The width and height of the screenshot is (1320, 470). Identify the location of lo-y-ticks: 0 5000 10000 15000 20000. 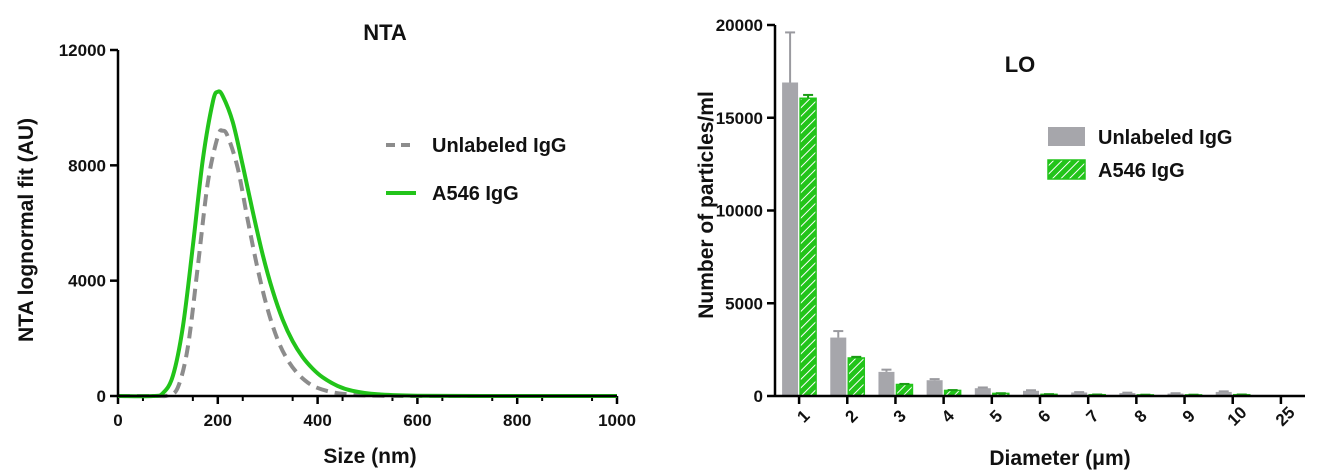
(745, 211).